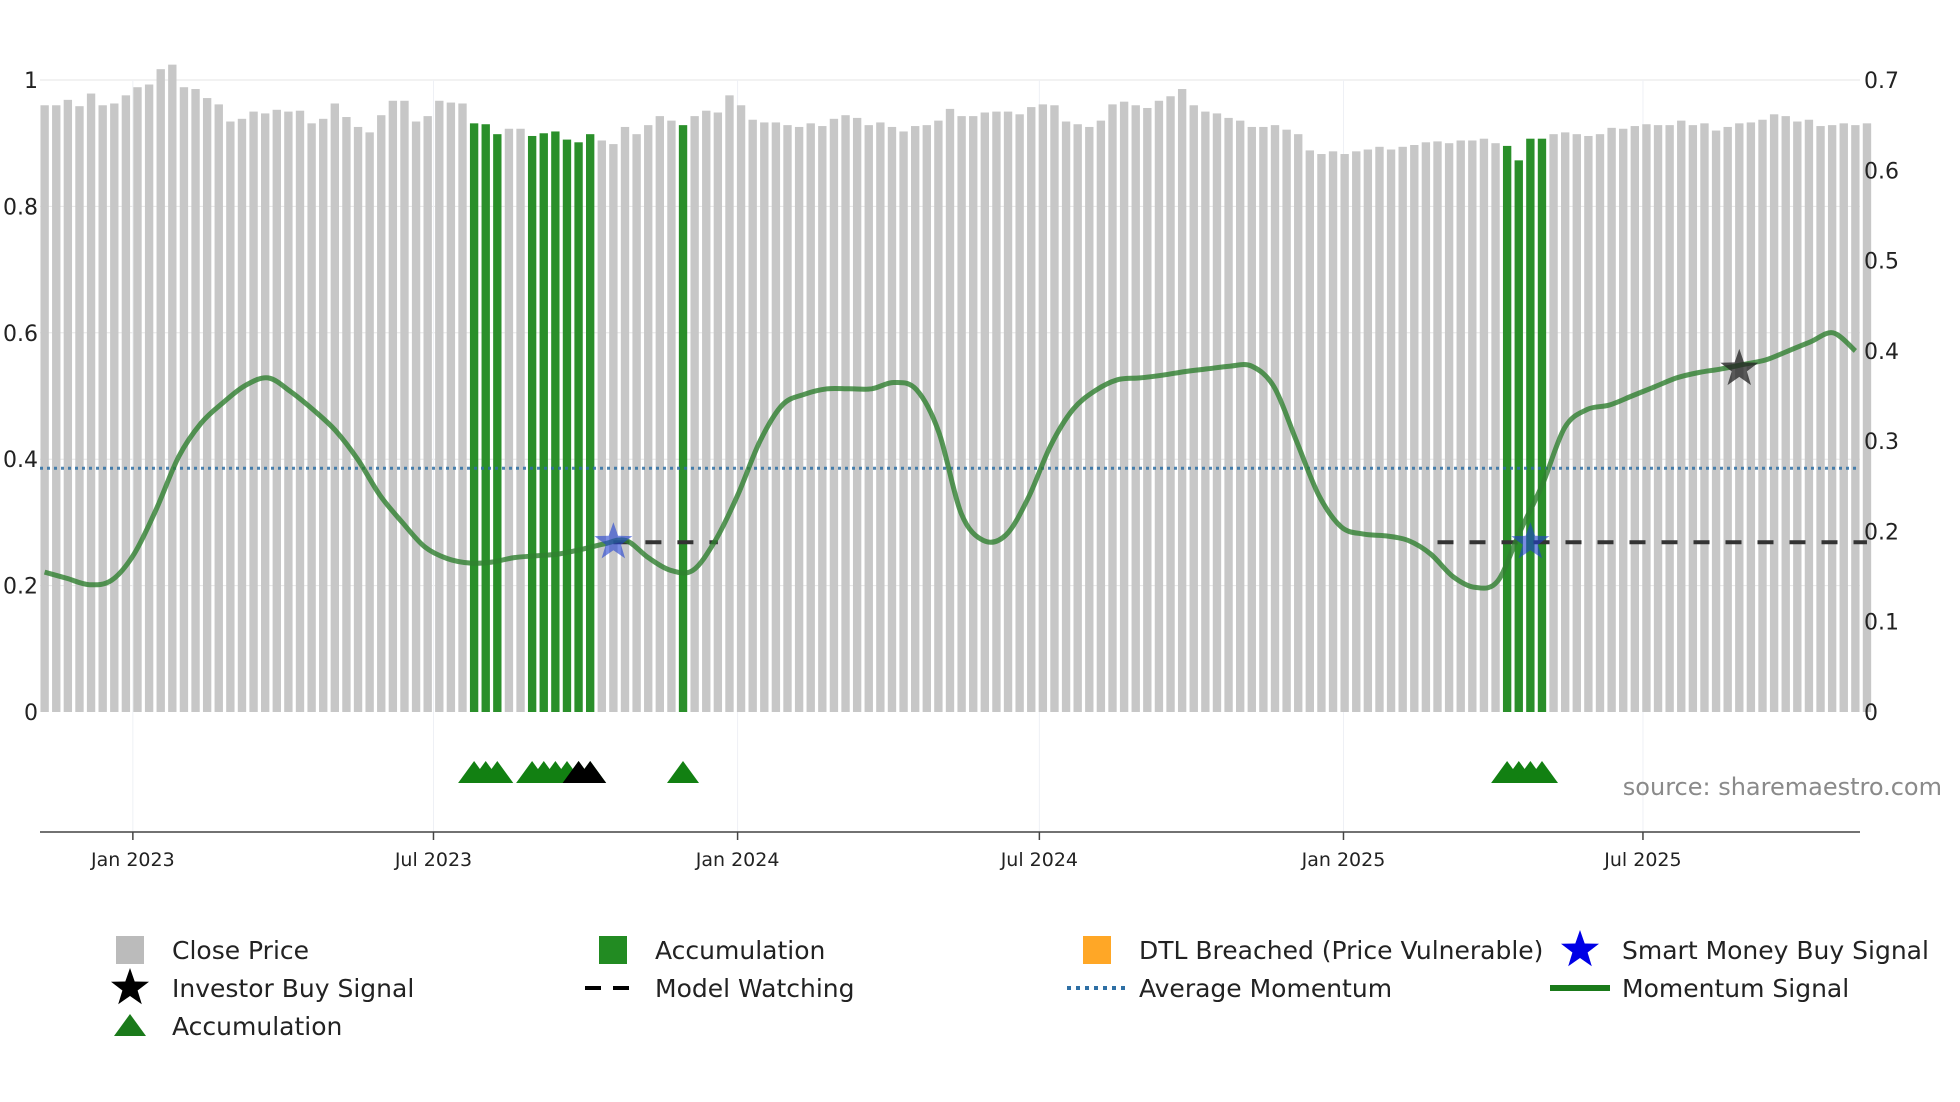 The width and height of the screenshot is (1960, 1102). Describe the element at coordinates (20, 460) in the screenshot. I see `left-tick-label: 0.4` at that location.